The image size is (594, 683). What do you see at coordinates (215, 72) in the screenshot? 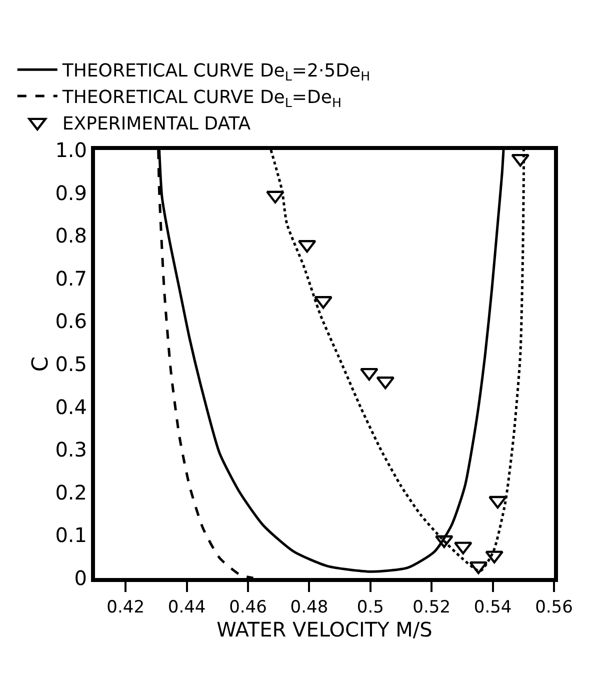
I see `legend-label: THEORETICAL CURVE De$_{L}$=2·5De$_{H}$` at bounding box center [215, 72].